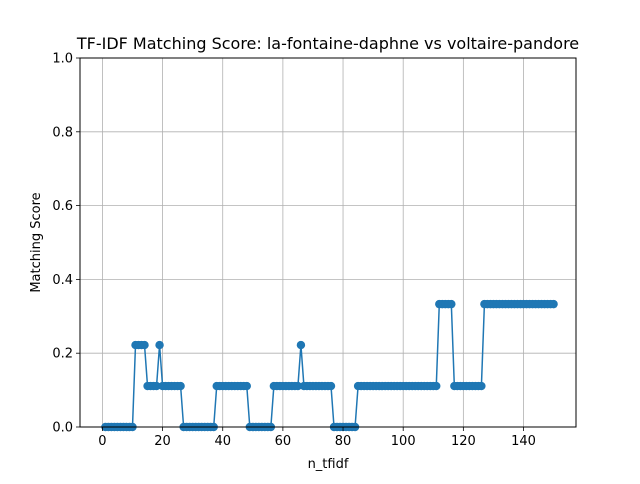  Describe the element at coordinates (62, 59) in the screenshot. I see `y-tick-label: 1.0` at that location.